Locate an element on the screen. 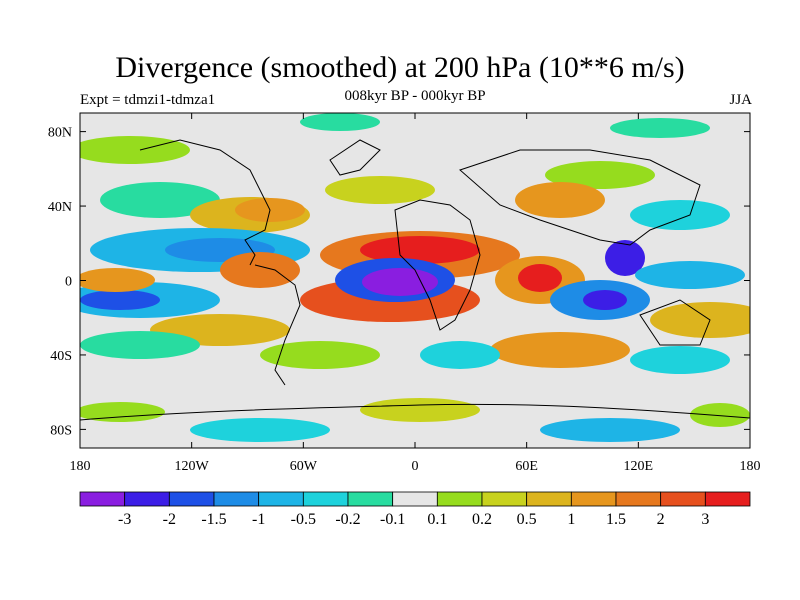 The height and width of the screenshot is (600, 800). colorbar-label: -1 is located at coordinates (258, 519).